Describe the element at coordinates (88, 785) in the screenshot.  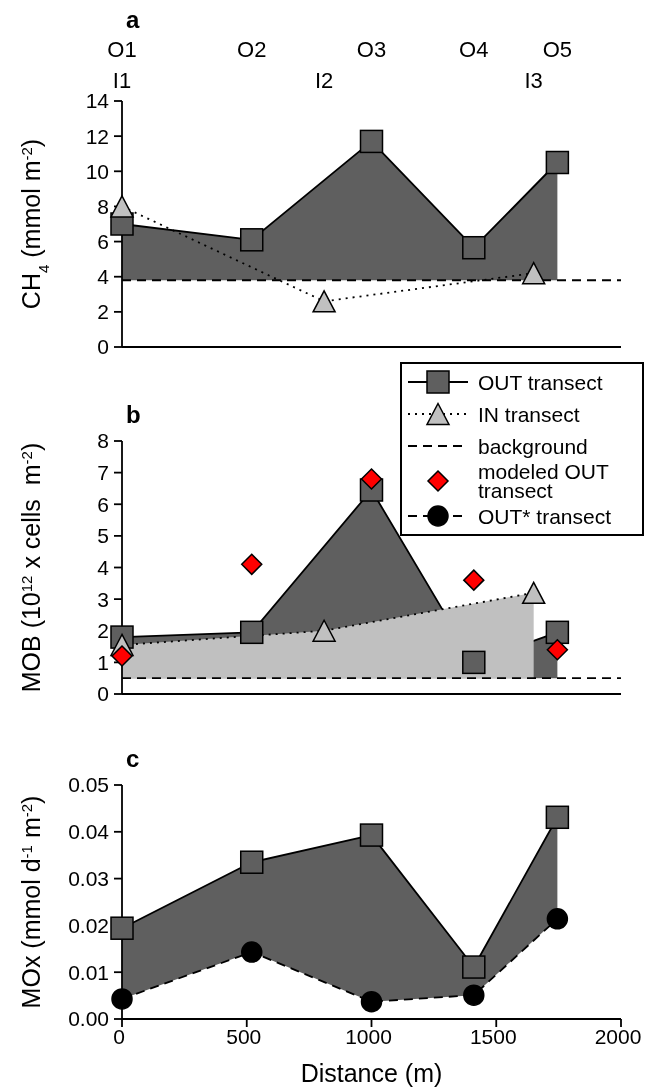
I see `y-tick-label: 0.05` at that location.